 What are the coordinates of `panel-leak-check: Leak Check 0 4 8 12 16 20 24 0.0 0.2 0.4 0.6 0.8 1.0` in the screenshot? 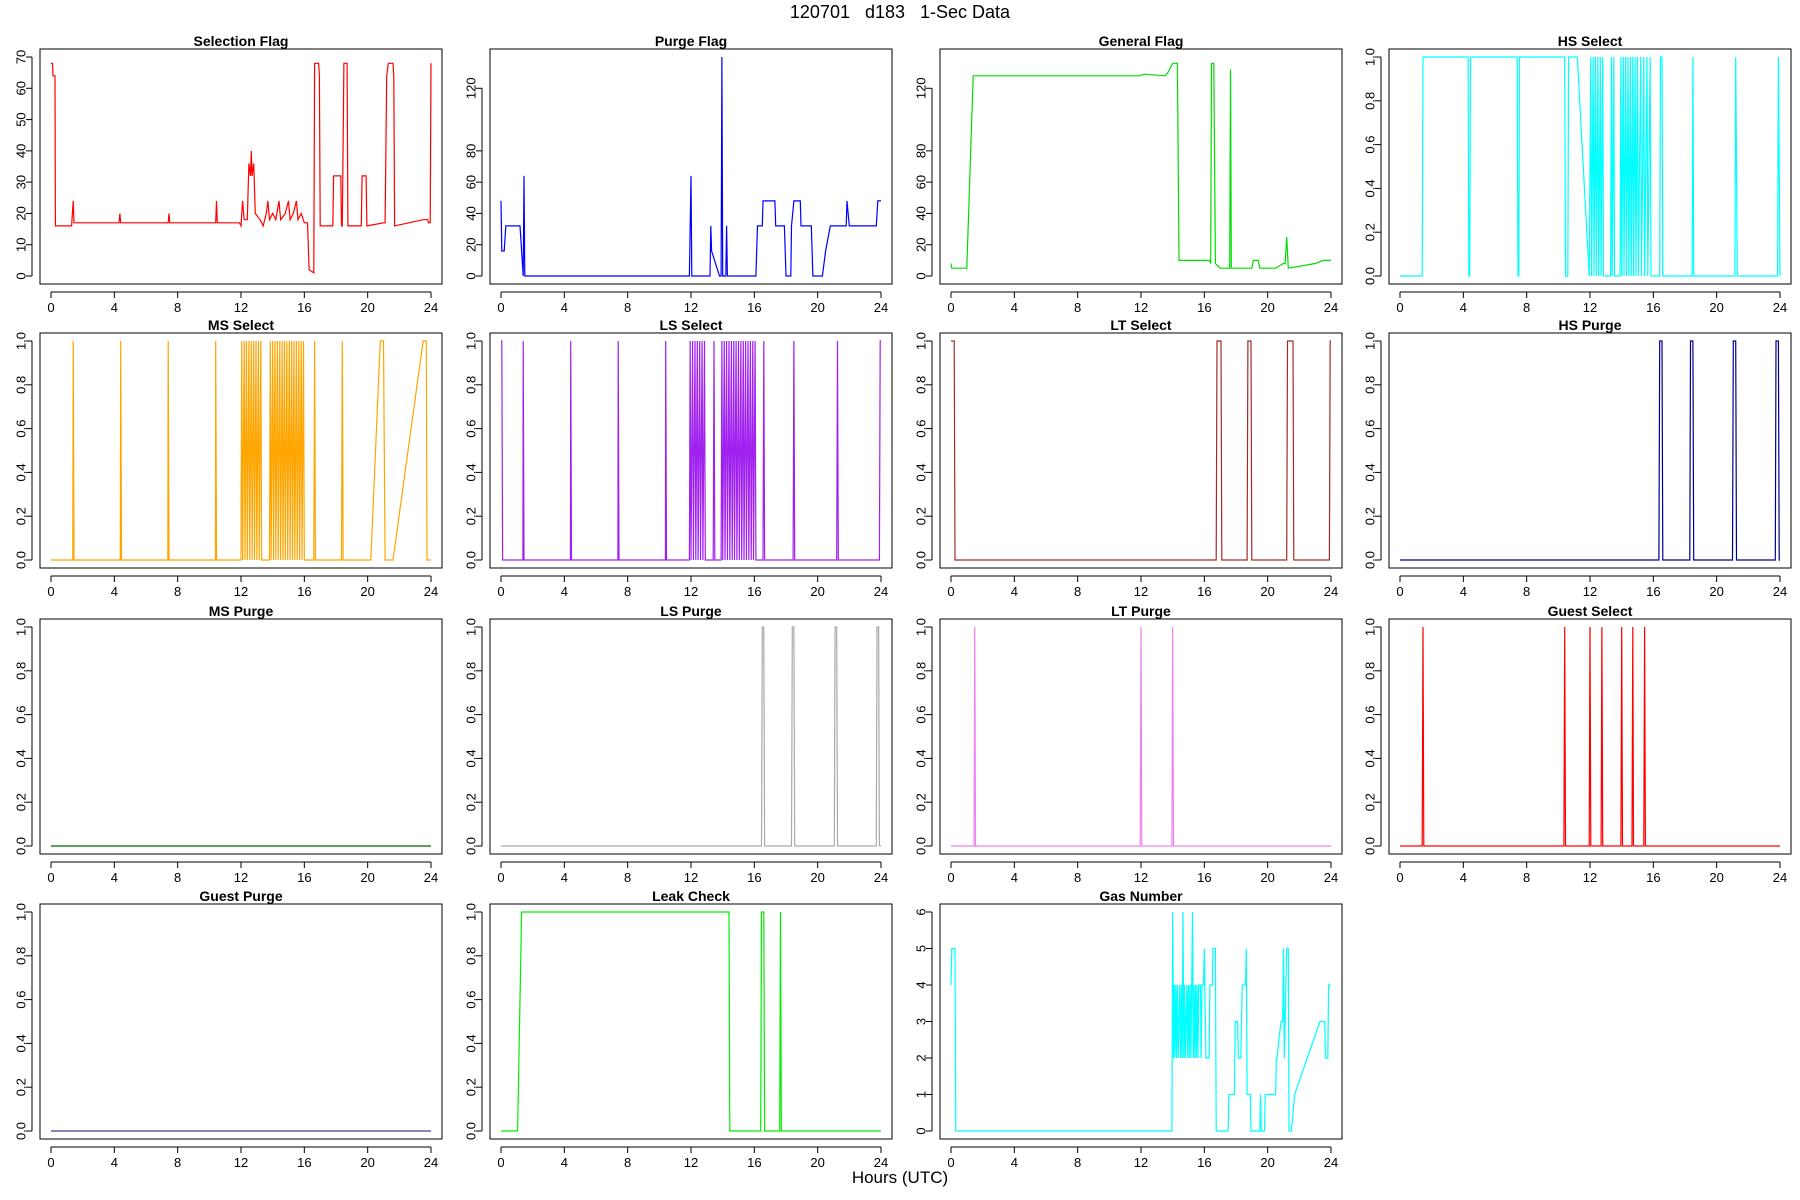 It's located at (678, 1029).